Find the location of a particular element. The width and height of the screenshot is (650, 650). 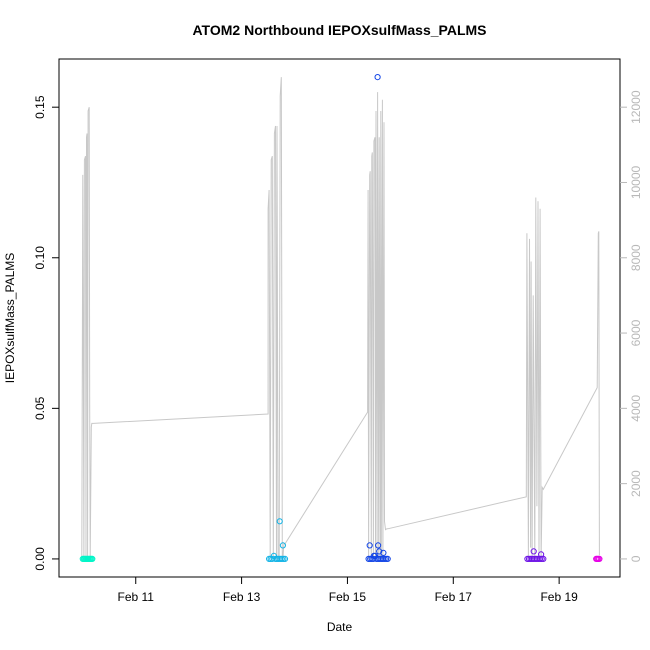

x-tick-label: Feb 13 is located at coordinates (242, 597).